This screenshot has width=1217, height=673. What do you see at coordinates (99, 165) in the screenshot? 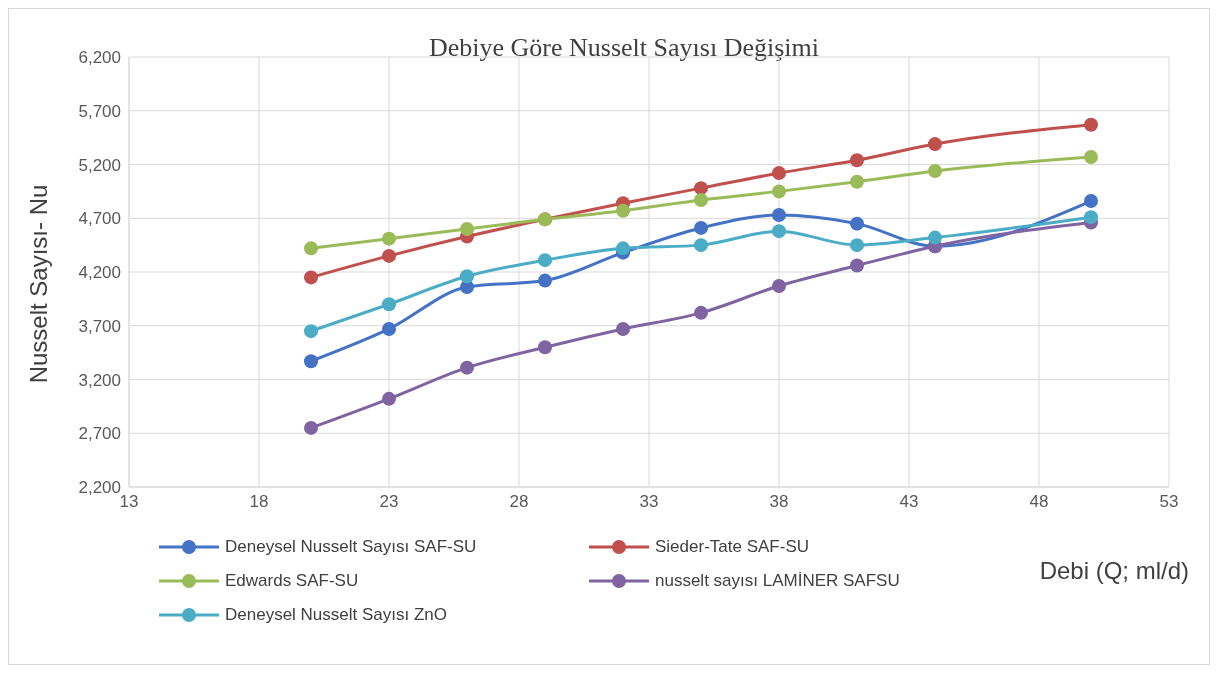
I see `y-tick-label: 5,200` at bounding box center [99, 165].